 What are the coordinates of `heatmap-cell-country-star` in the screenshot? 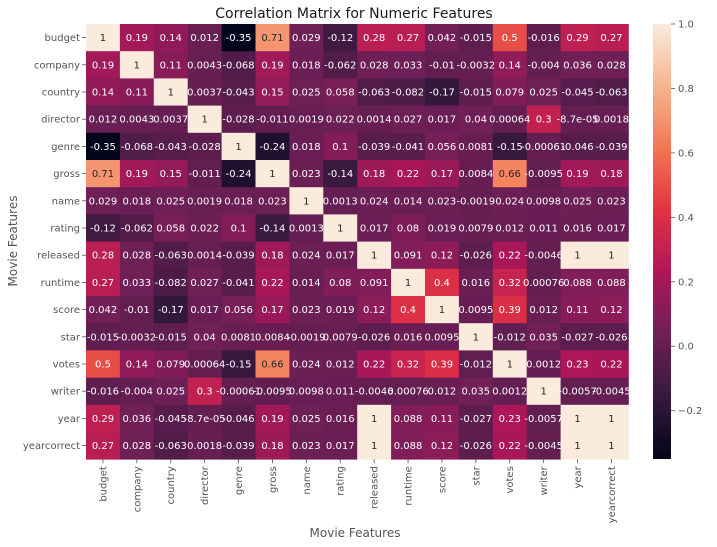 It's located at (476, 92).